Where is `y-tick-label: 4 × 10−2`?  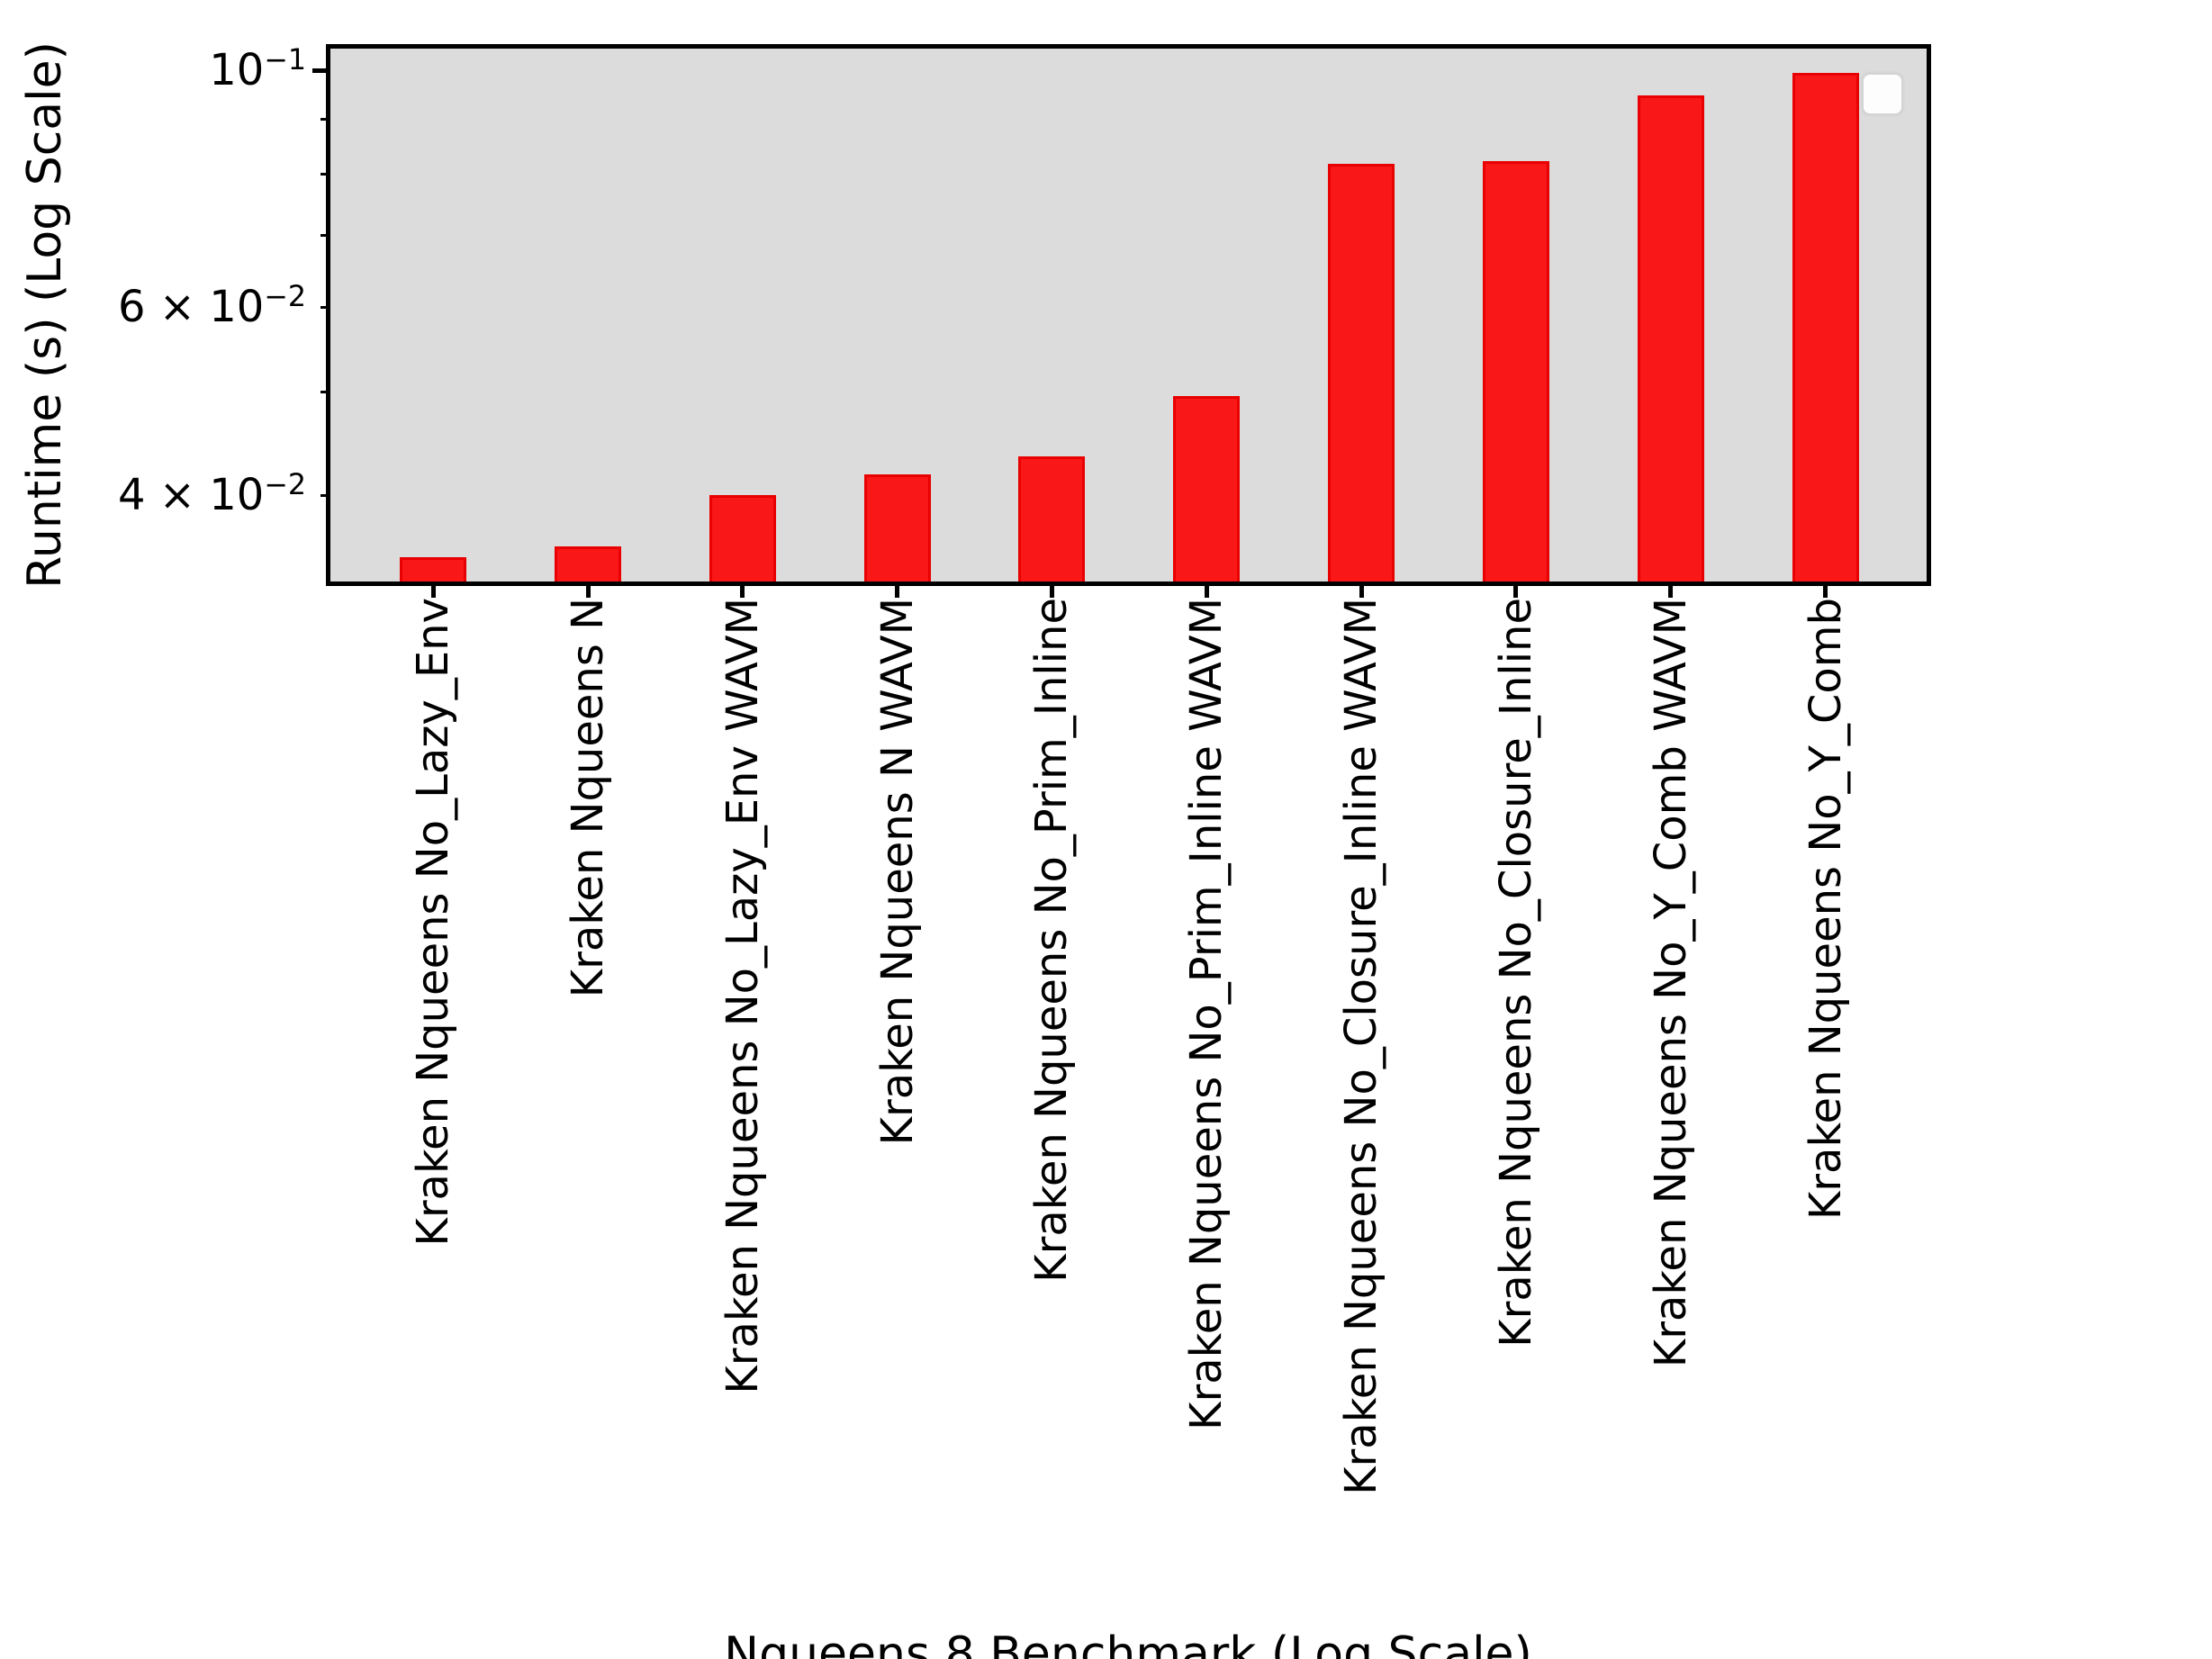
y-tick-label: 4 × 10−2 is located at coordinates (211, 495).